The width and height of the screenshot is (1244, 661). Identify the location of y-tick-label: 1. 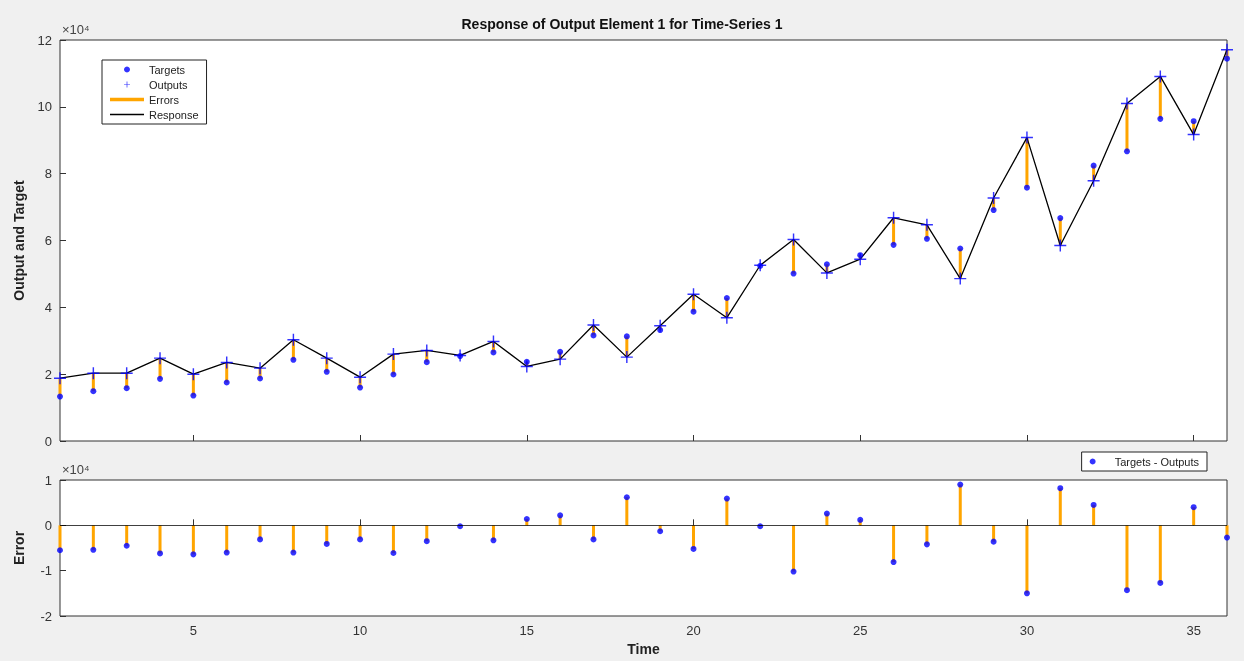
(48, 480).